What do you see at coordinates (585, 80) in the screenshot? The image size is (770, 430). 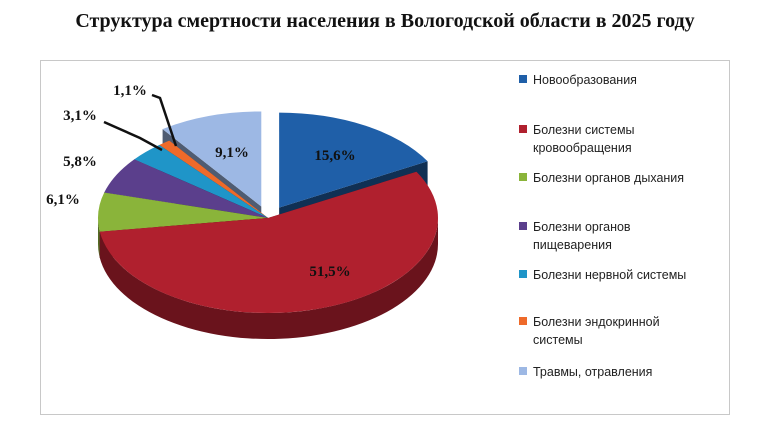 I see `legend-label-1: Новообразования` at bounding box center [585, 80].